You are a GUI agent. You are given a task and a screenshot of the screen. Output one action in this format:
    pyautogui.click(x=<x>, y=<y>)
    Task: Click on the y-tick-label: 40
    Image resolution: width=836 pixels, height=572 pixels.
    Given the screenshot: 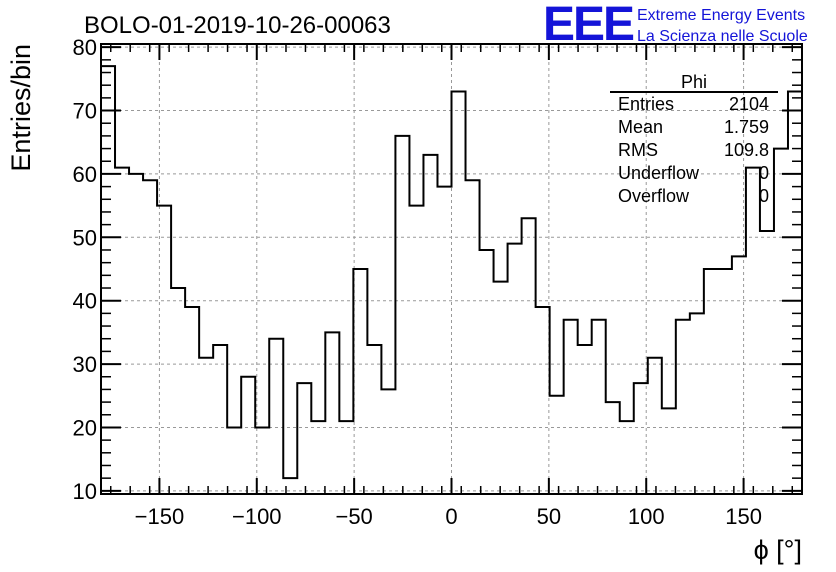 What is the action you would take?
    pyautogui.click(x=85, y=301)
    